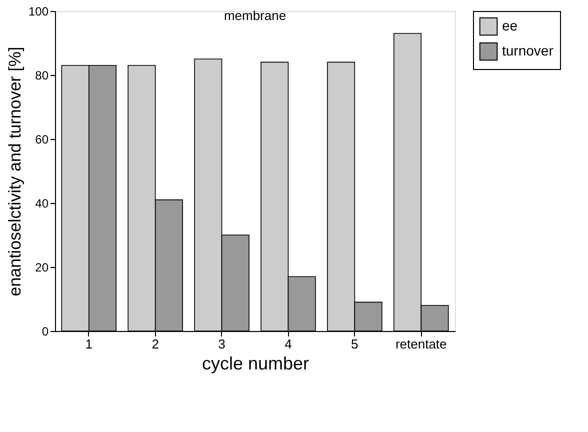 The height and width of the screenshot is (432, 588). What do you see at coordinates (255, 15) in the screenshot?
I see `chart-title: membrane` at bounding box center [255, 15].